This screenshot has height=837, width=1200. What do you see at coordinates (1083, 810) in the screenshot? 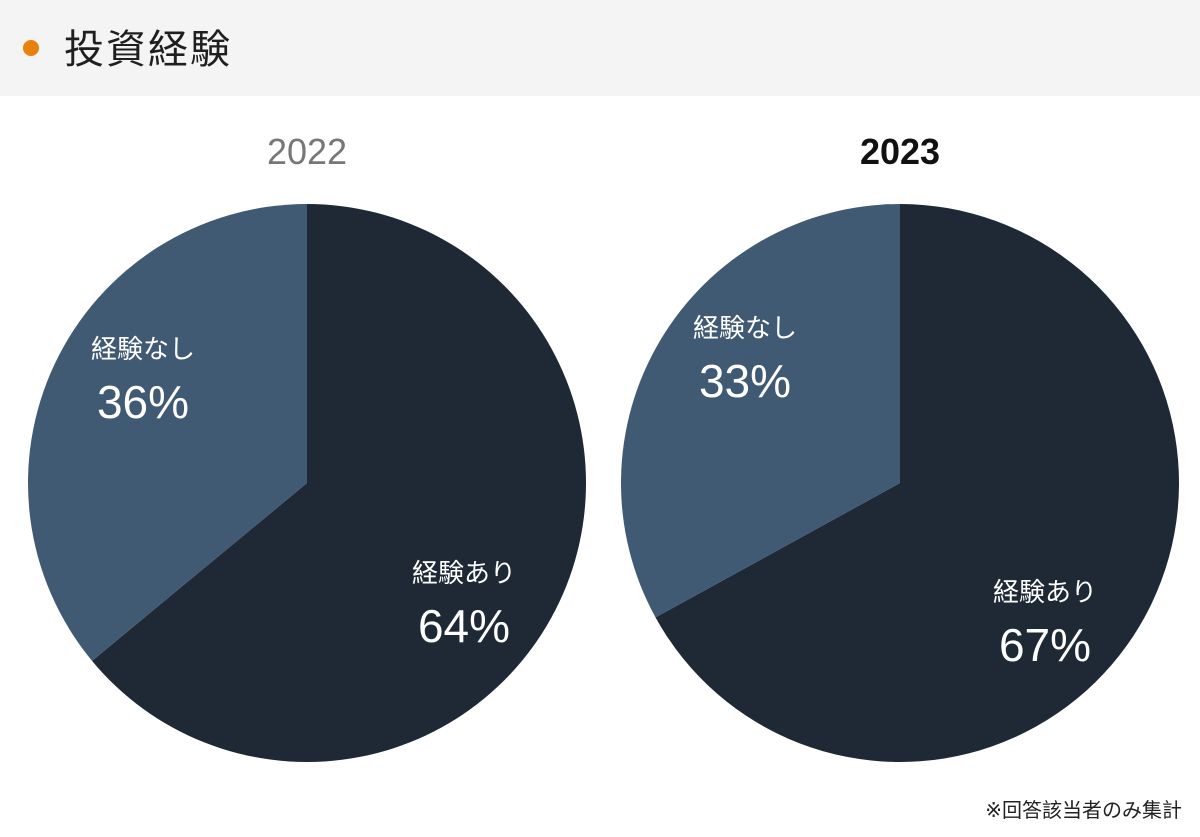
I see `footnote: ※回答該当者のみ集計` at bounding box center [1083, 810].